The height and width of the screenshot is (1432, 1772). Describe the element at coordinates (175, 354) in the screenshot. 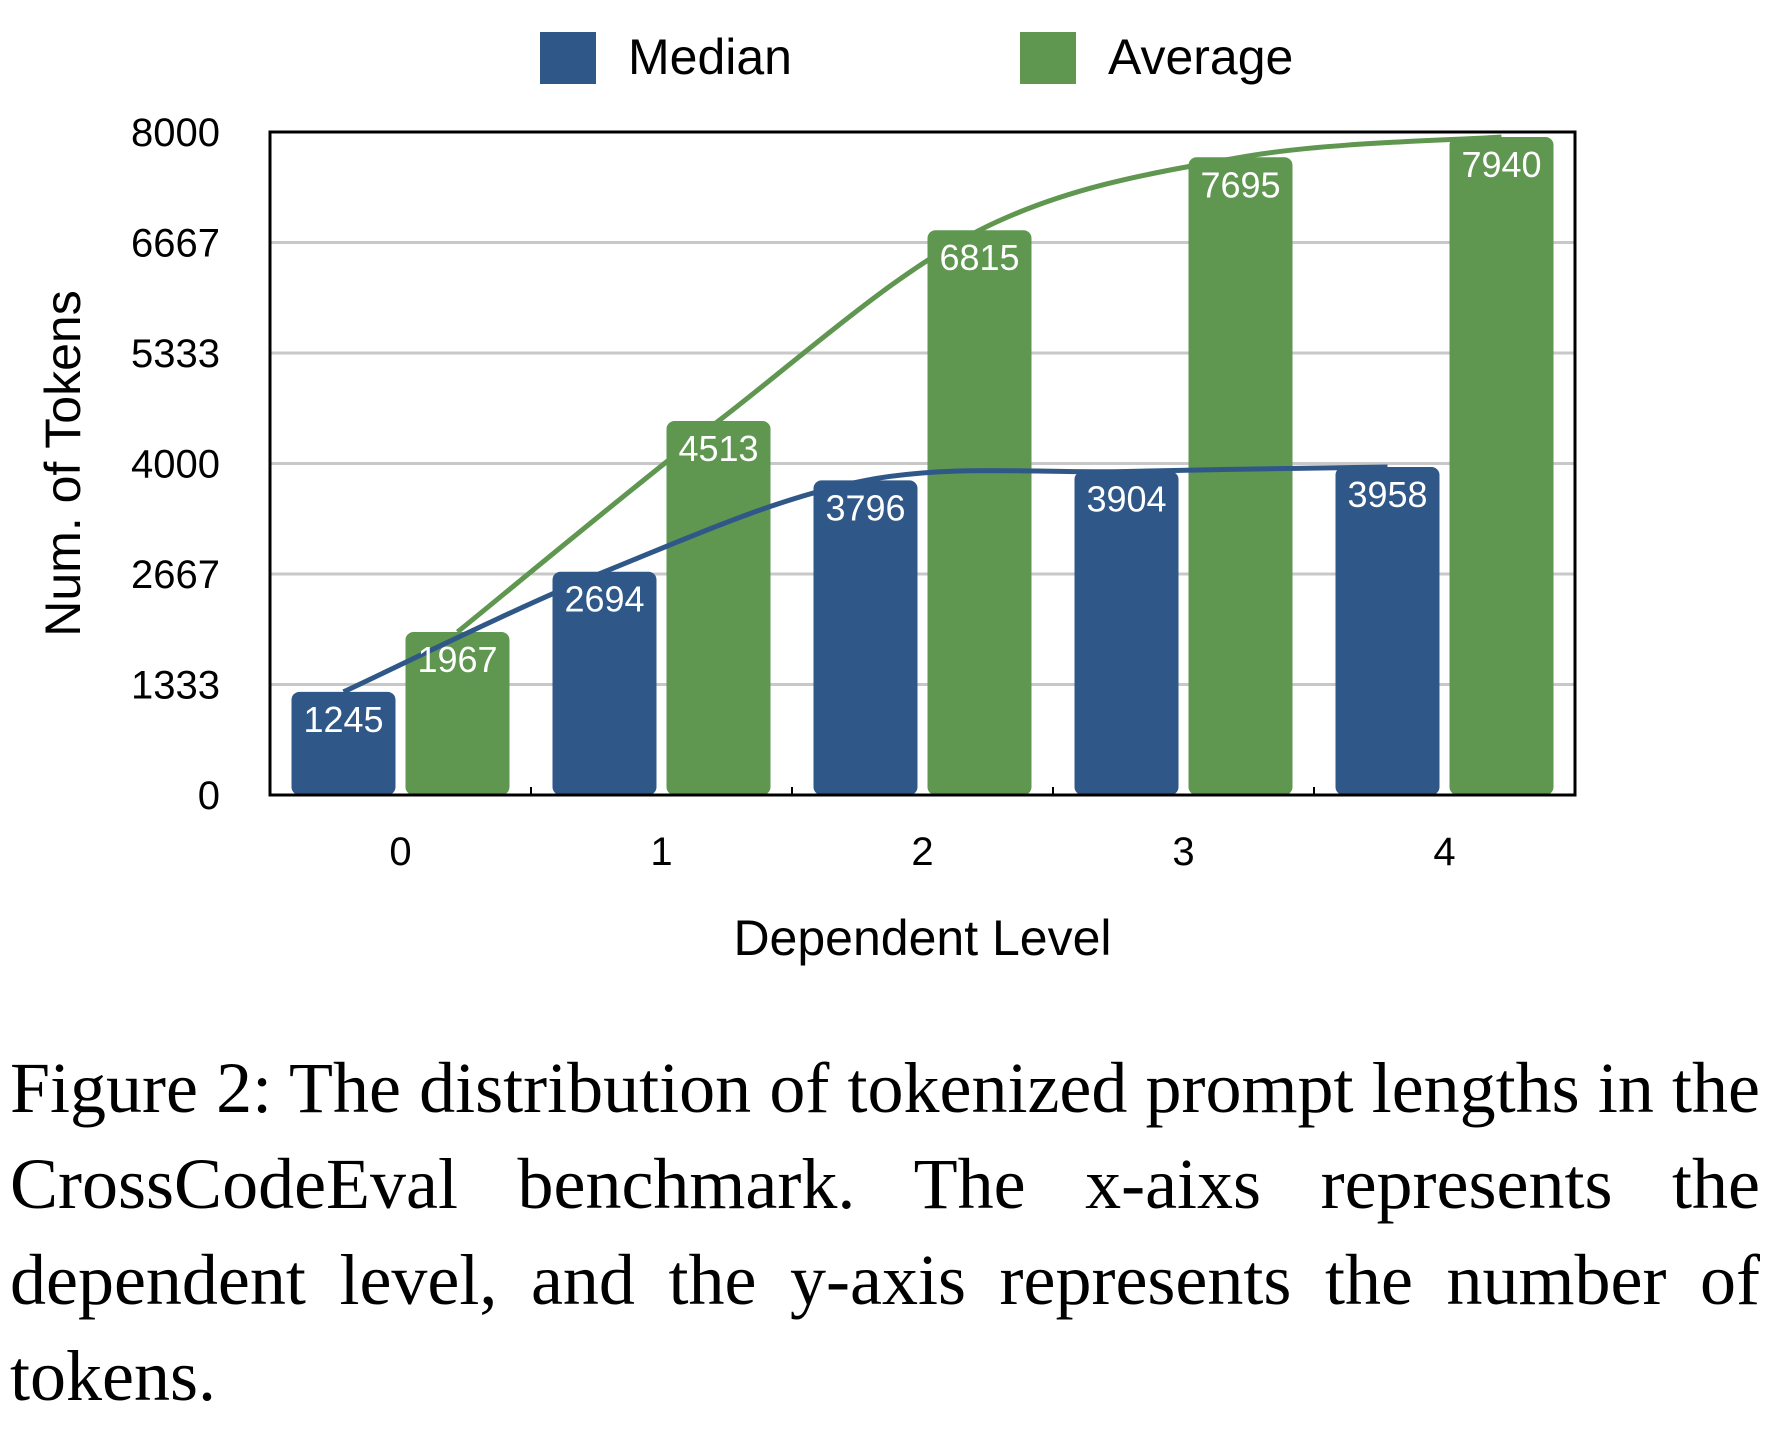

I see `y-tick-label: 5333` at that location.